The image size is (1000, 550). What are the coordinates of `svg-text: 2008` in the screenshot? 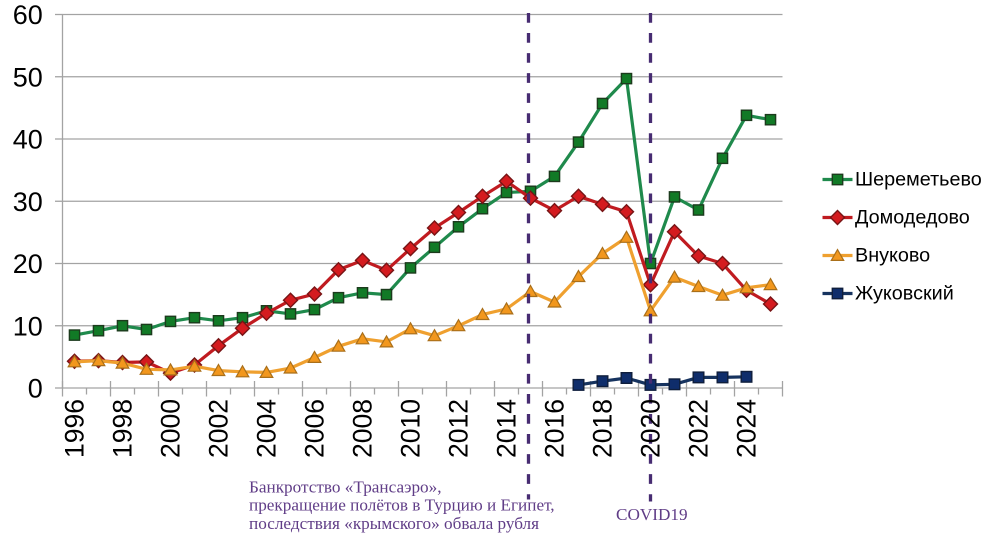 It's located at (363, 428).